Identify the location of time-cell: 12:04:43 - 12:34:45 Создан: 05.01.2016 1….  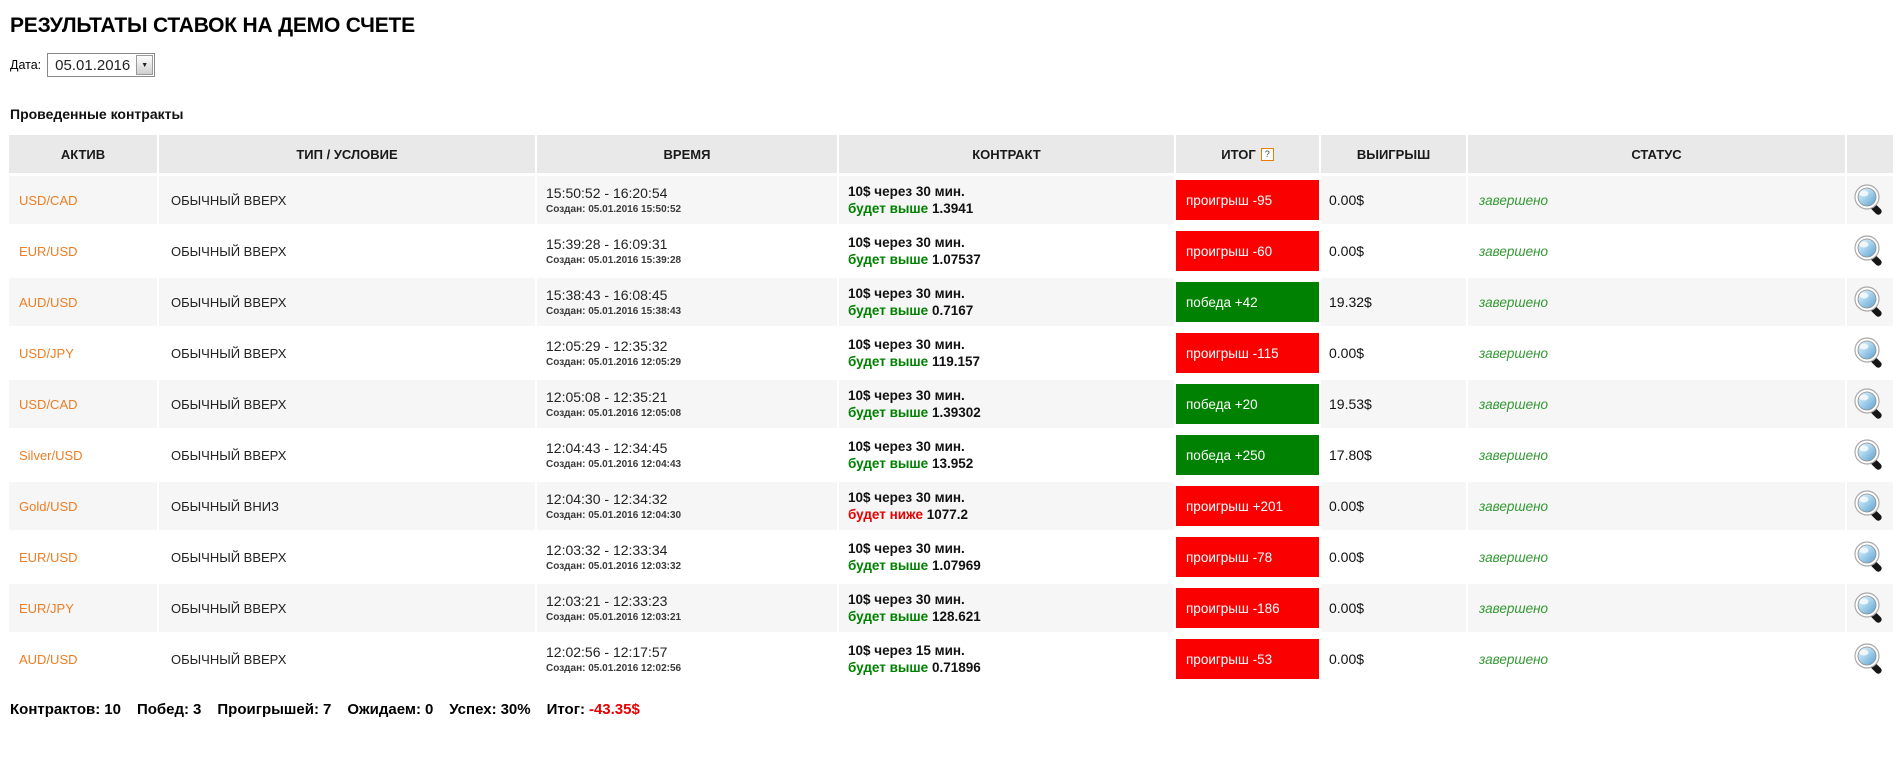
(687, 455).